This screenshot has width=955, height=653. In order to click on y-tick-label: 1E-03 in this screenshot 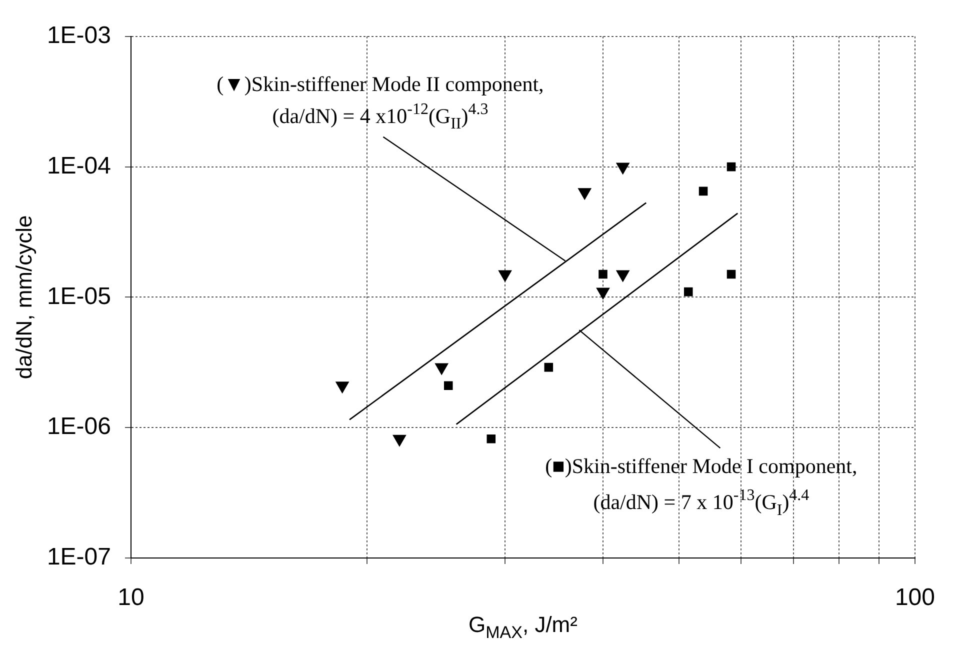, I will do `click(78, 36)`.